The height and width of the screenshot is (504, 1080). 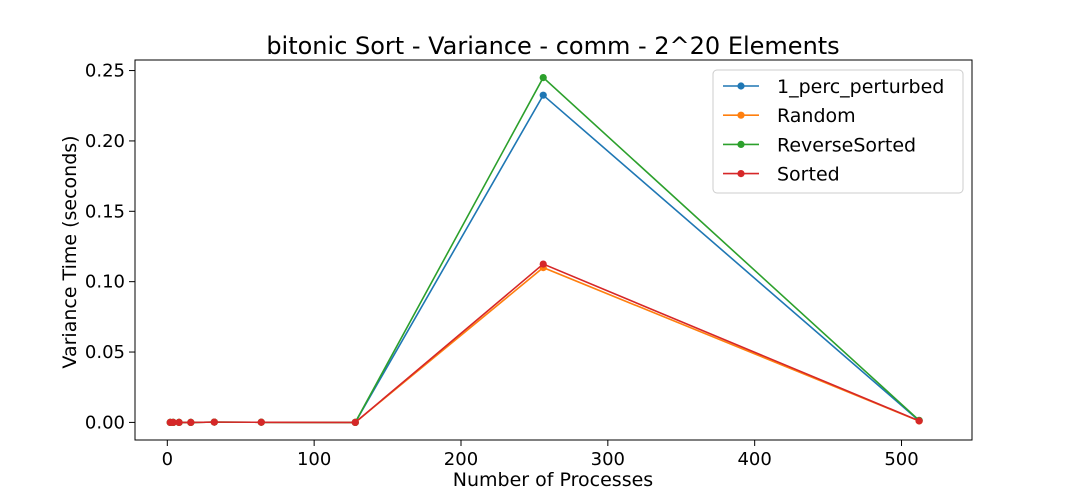 What do you see at coordinates (105, 141) in the screenshot?
I see `y-tick-label: 0.20` at bounding box center [105, 141].